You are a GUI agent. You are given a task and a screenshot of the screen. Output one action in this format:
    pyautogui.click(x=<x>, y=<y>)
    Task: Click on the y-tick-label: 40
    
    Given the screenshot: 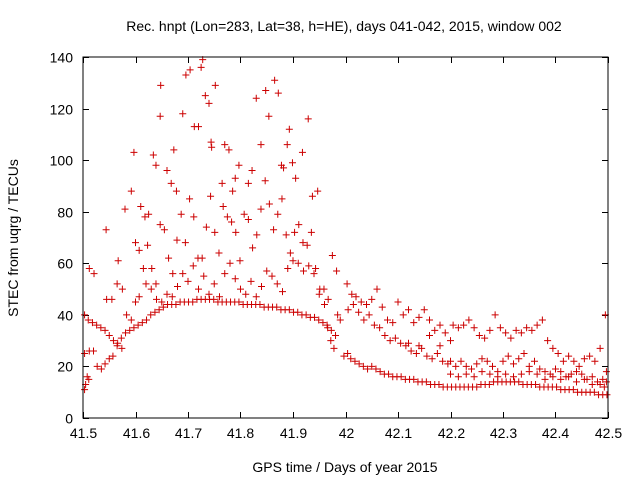 What is the action you would take?
    pyautogui.click(x=65, y=316)
    